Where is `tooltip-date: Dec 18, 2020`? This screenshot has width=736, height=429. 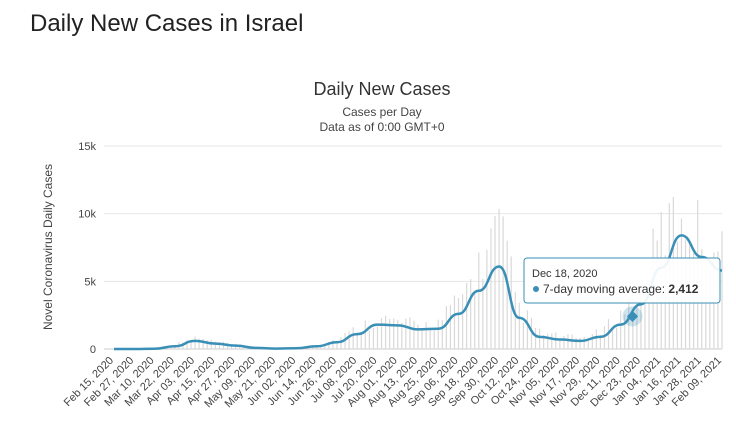 tooltip-date: Dec 18, 2020 is located at coordinates (564, 274).